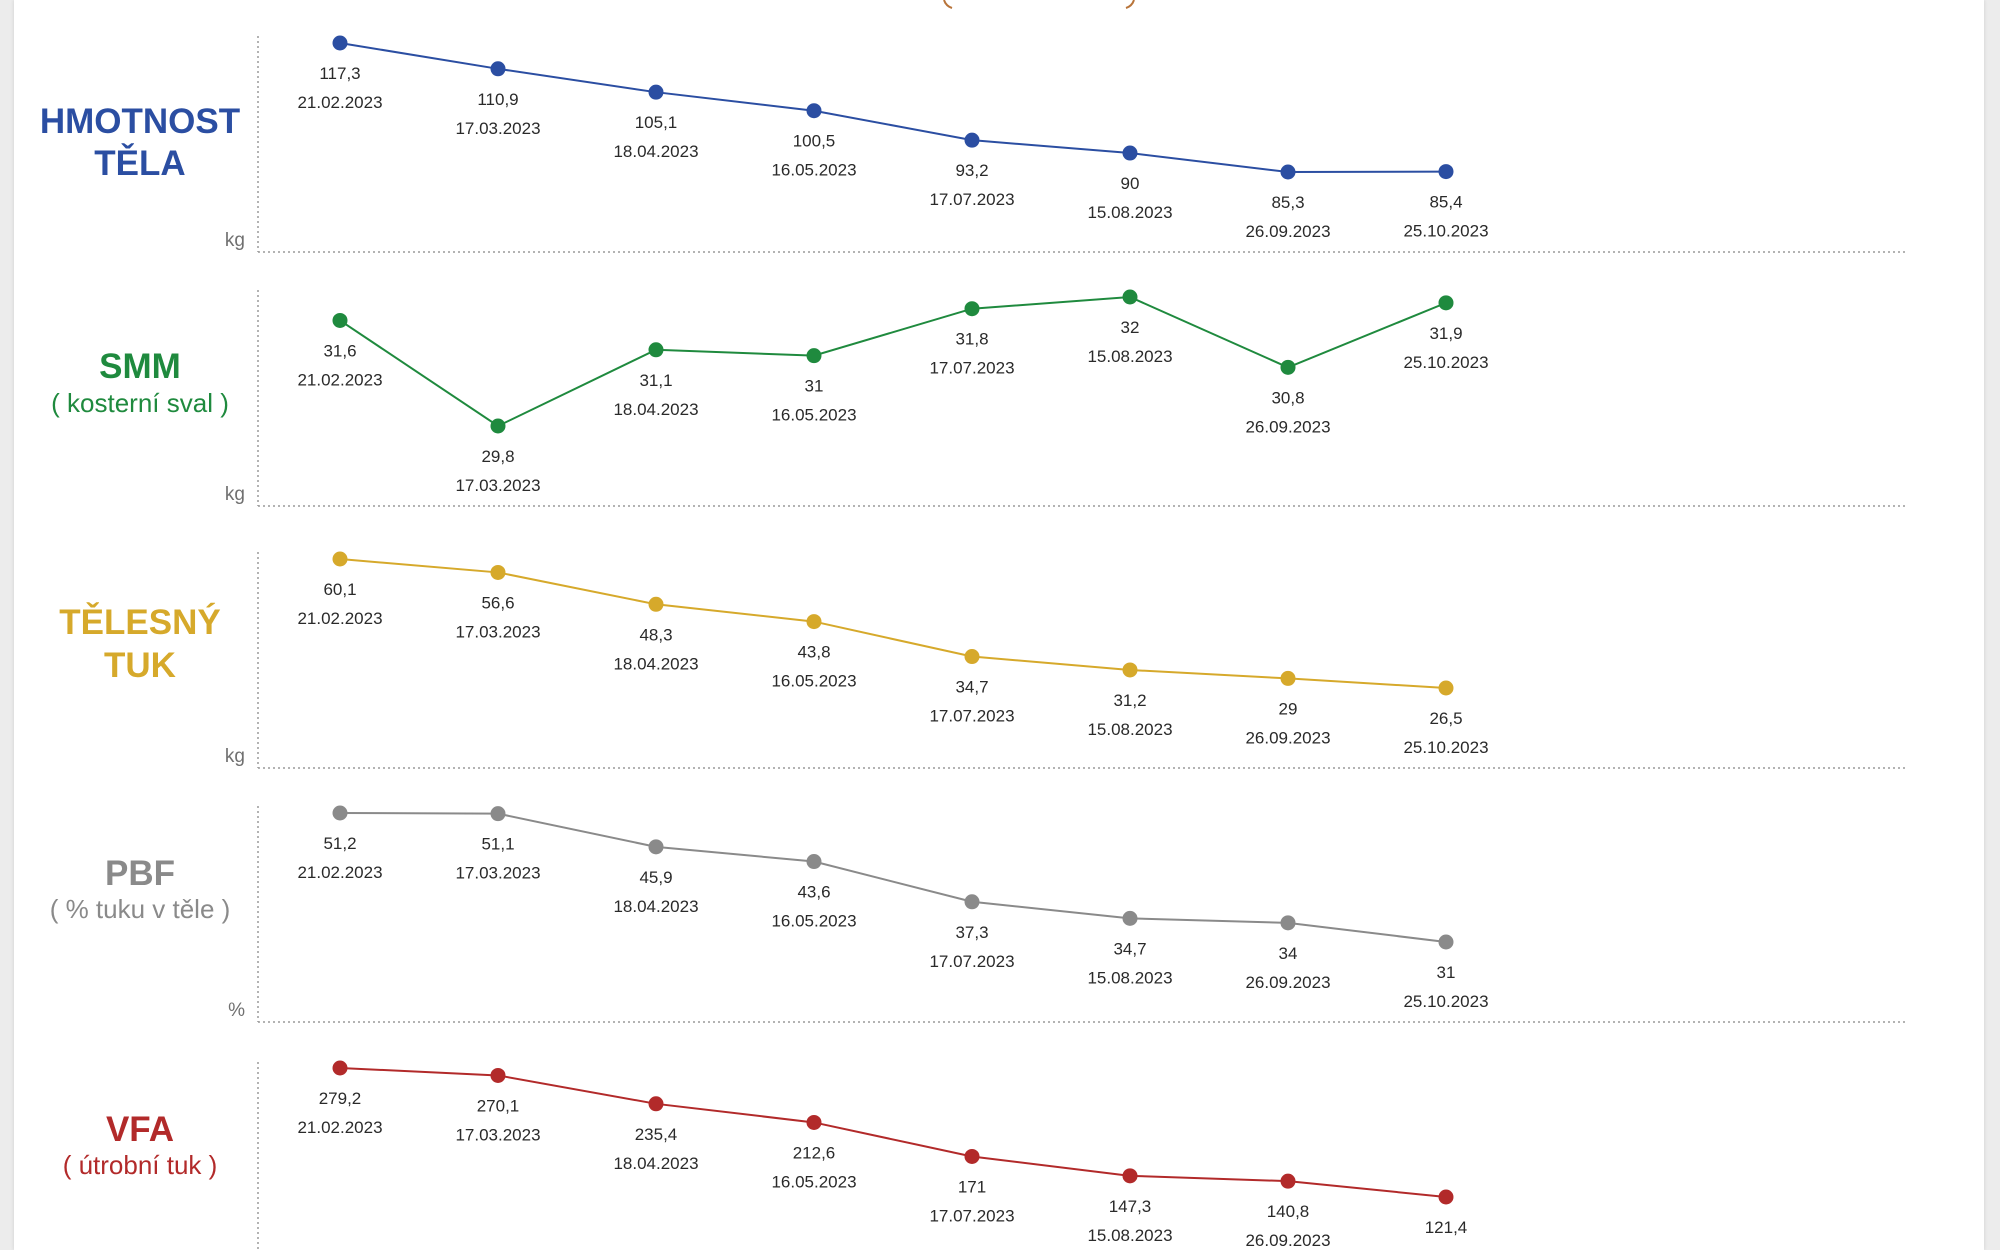 Image resolution: width=2000 pixels, height=1250 pixels. Describe the element at coordinates (971, 339) in the screenshot. I see `data-label: 31,8` at that location.